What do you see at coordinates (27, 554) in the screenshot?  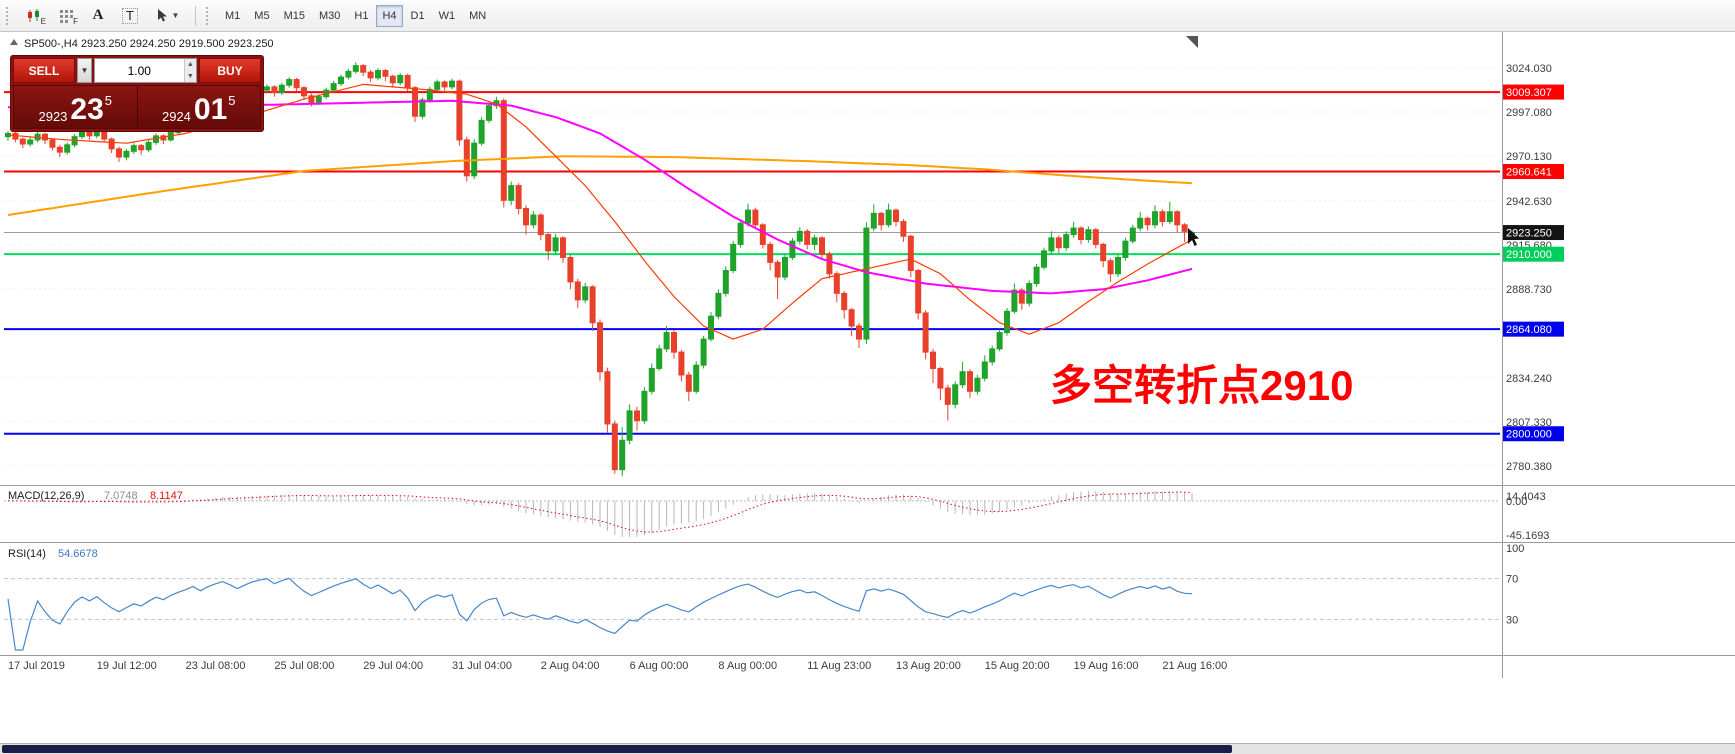 I see `rsi-label: RSI(14)` at bounding box center [27, 554].